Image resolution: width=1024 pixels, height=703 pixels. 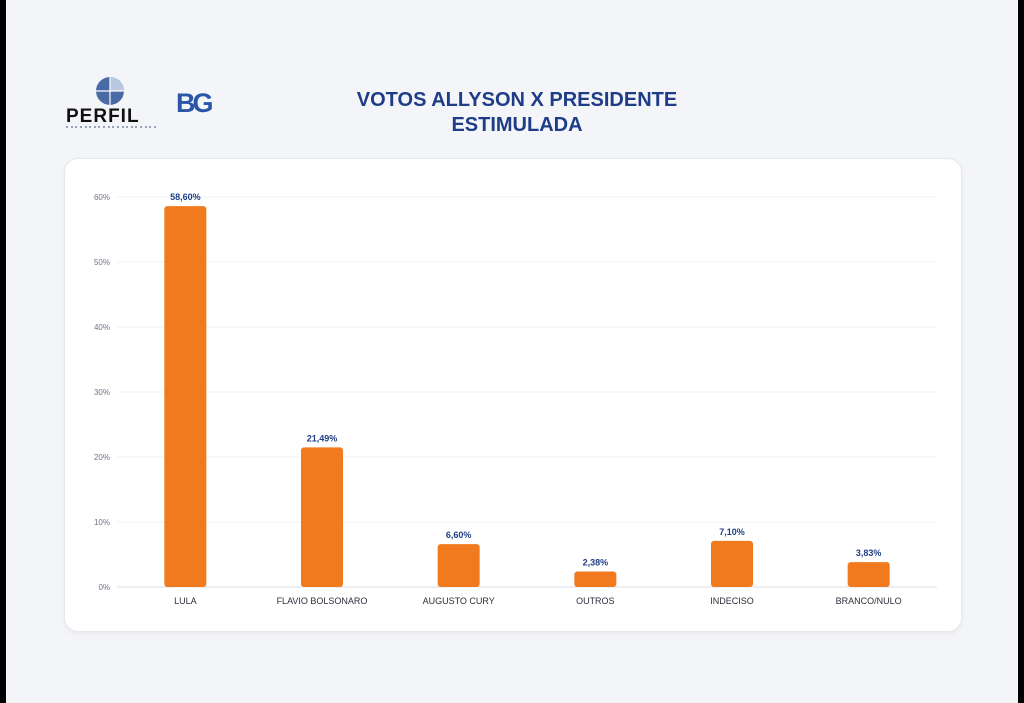 I want to click on y-tick-label: 0%, so click(x=104, y=587).